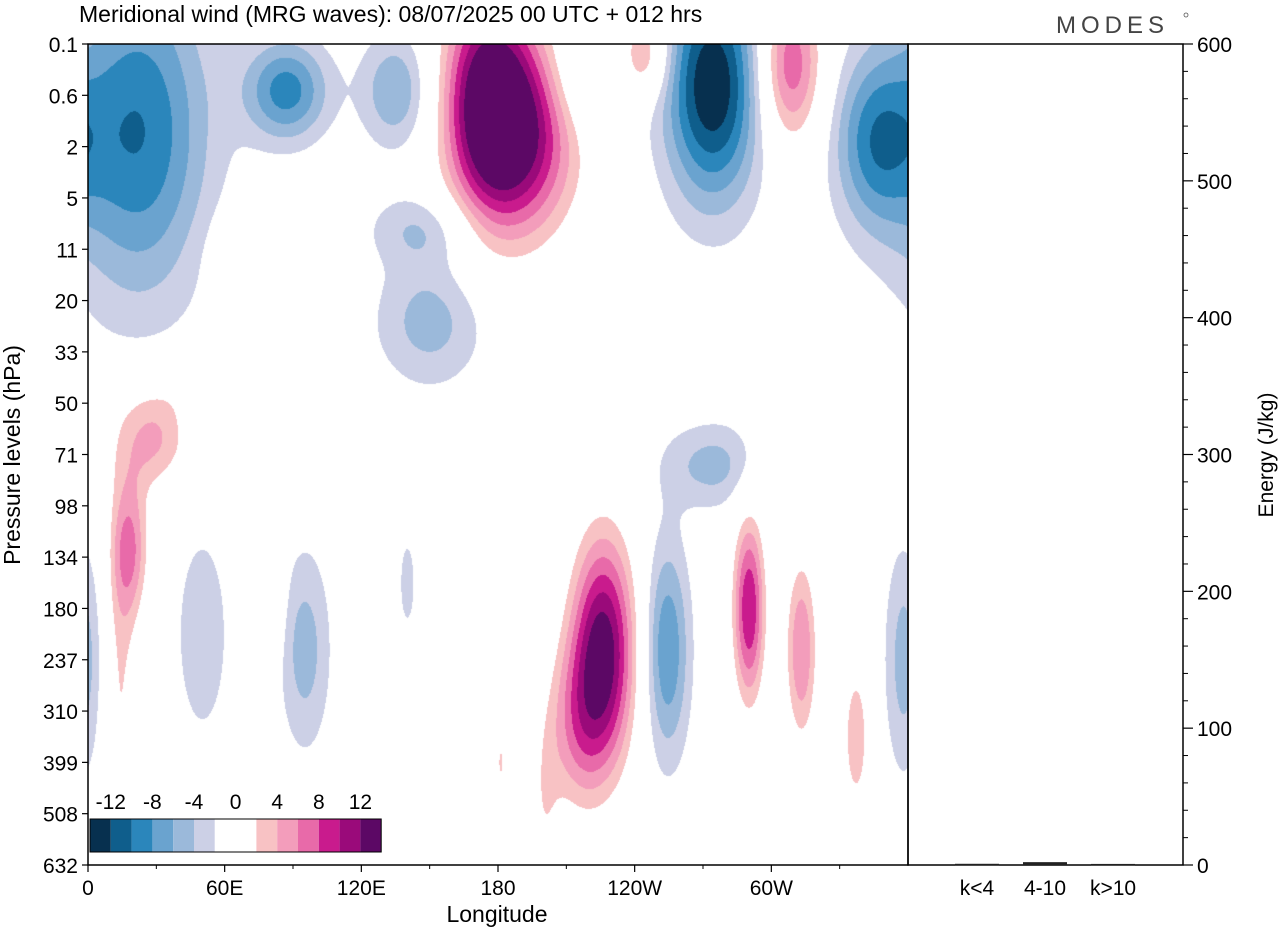 This screenshot has width=1280, height=935. I want to click on pressure-tick-label: 50, so click(66, 404).